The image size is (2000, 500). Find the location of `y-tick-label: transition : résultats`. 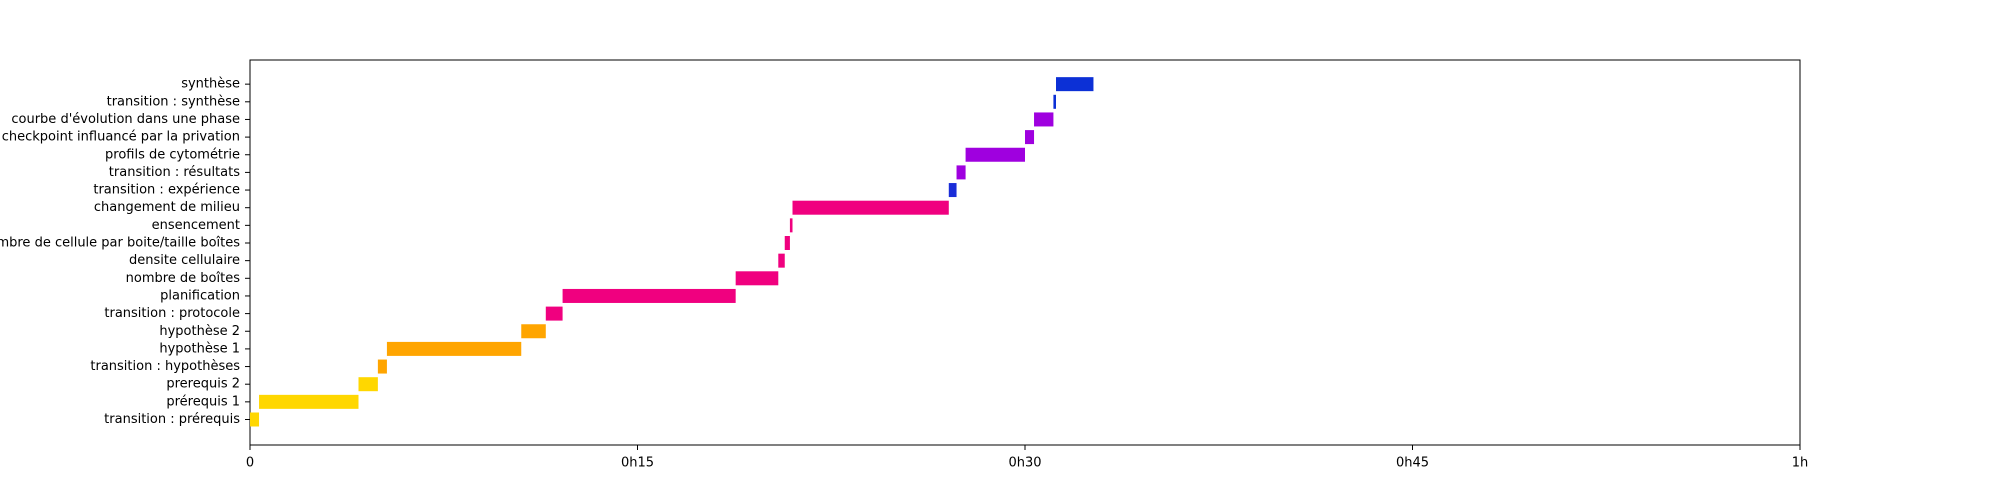

y-tick-label: transition : résultats is located at coordinates (174, 172).